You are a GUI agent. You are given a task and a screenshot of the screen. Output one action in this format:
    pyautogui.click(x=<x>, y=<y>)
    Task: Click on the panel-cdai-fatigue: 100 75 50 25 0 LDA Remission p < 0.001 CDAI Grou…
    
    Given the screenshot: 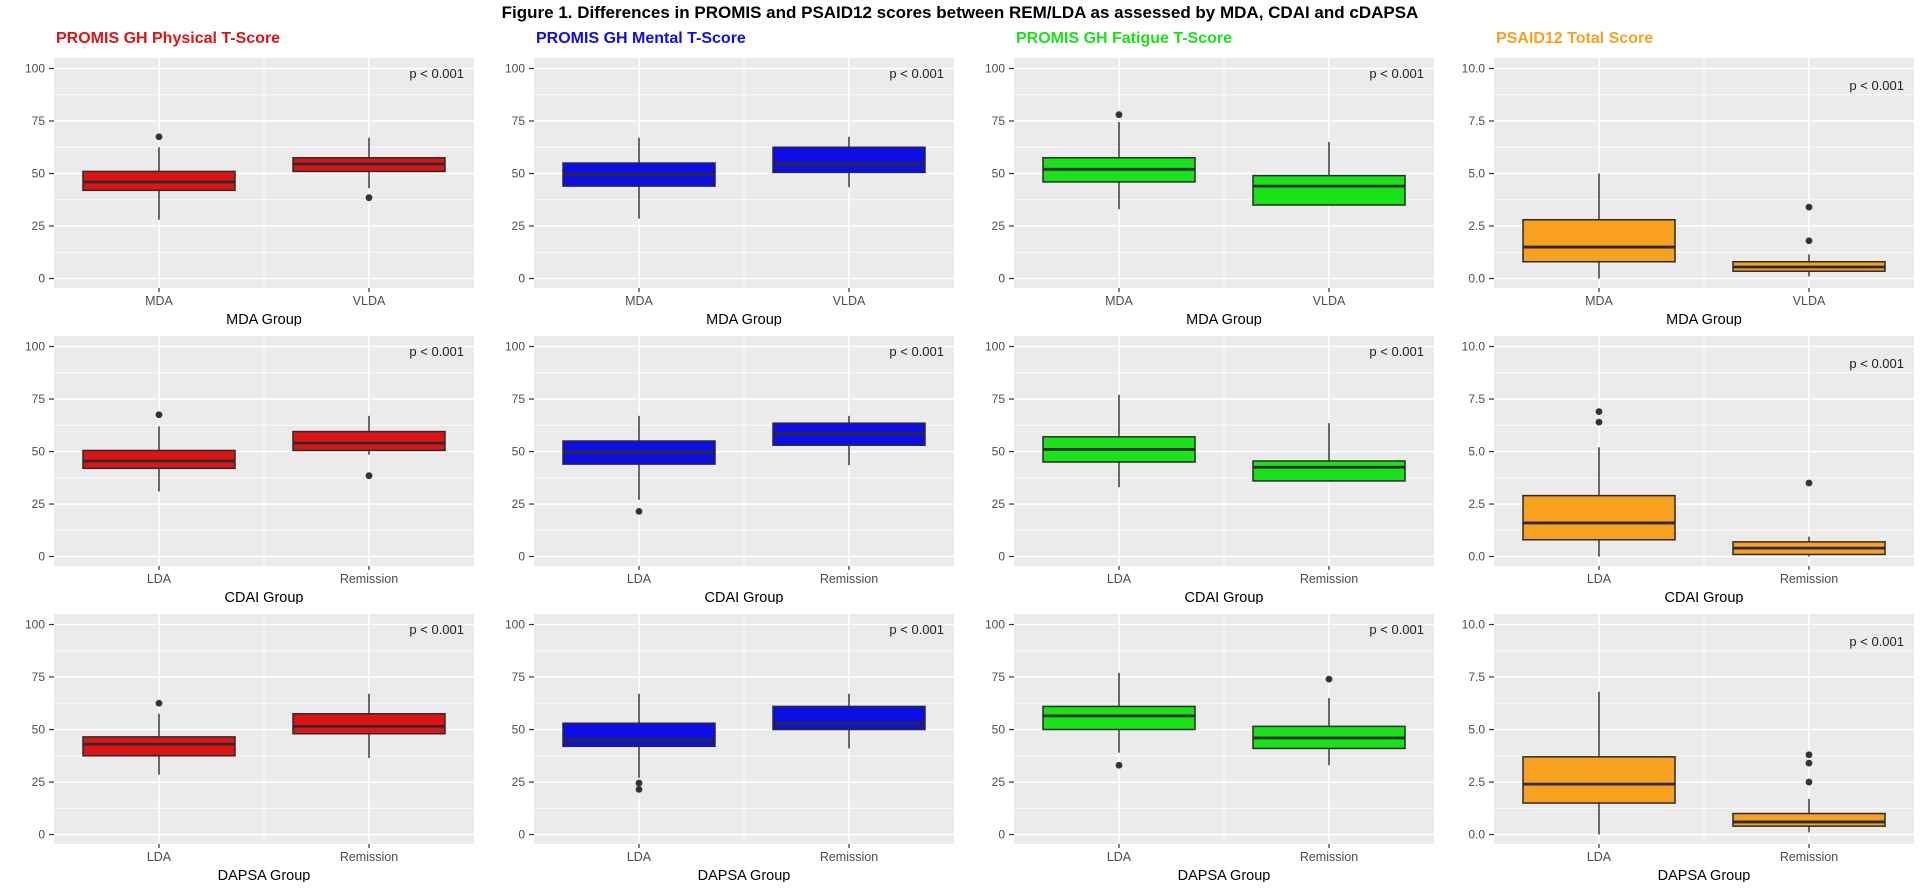 What is the action you would take?
    pyautogui.click(x=1200, y=469)
    